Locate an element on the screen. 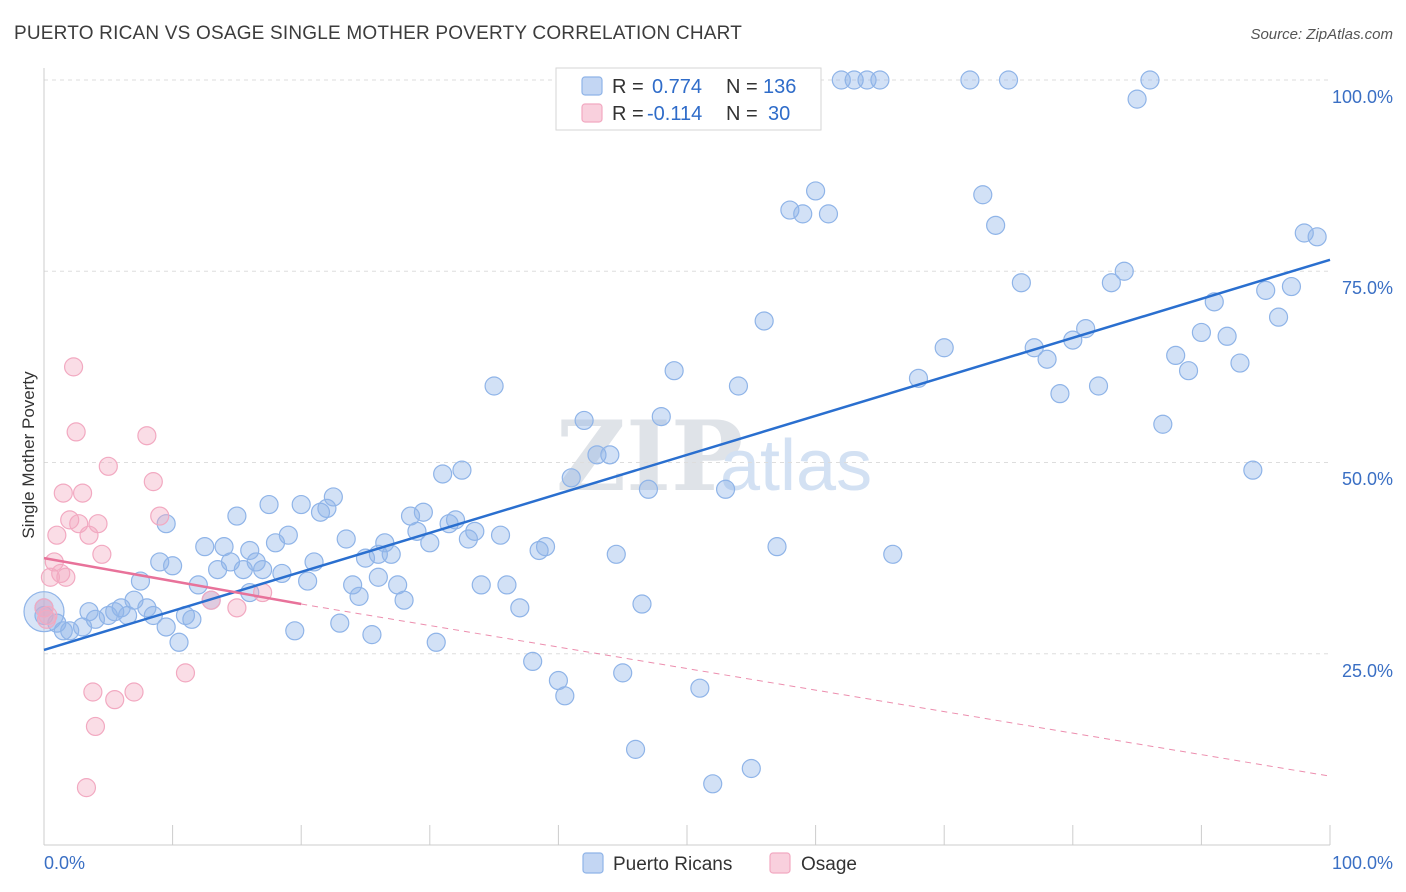 Image resolution: width=1406 pixels, height=892 pixels. watermark-atlas: atlas is located at coordinates (796, 466).